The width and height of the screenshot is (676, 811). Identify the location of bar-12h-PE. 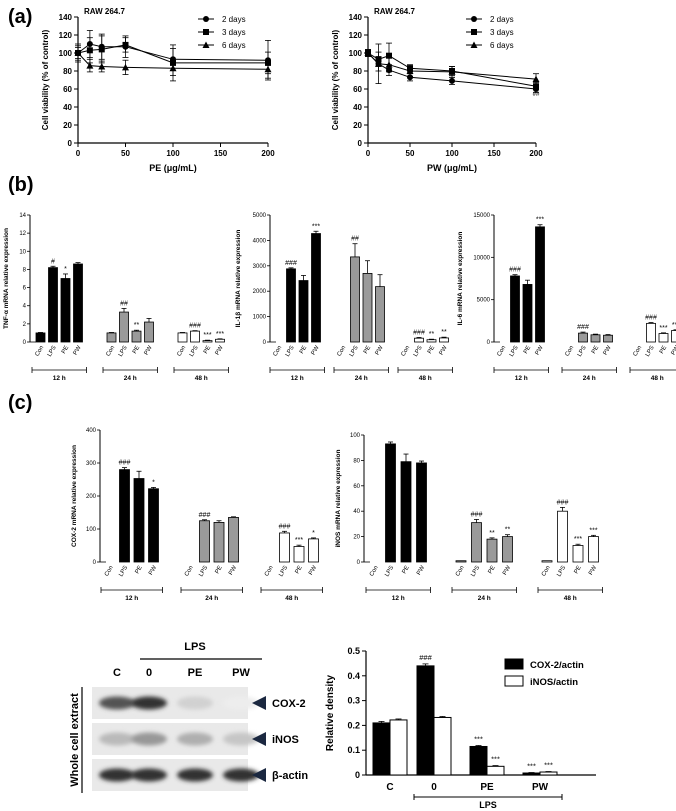
(303, 309).